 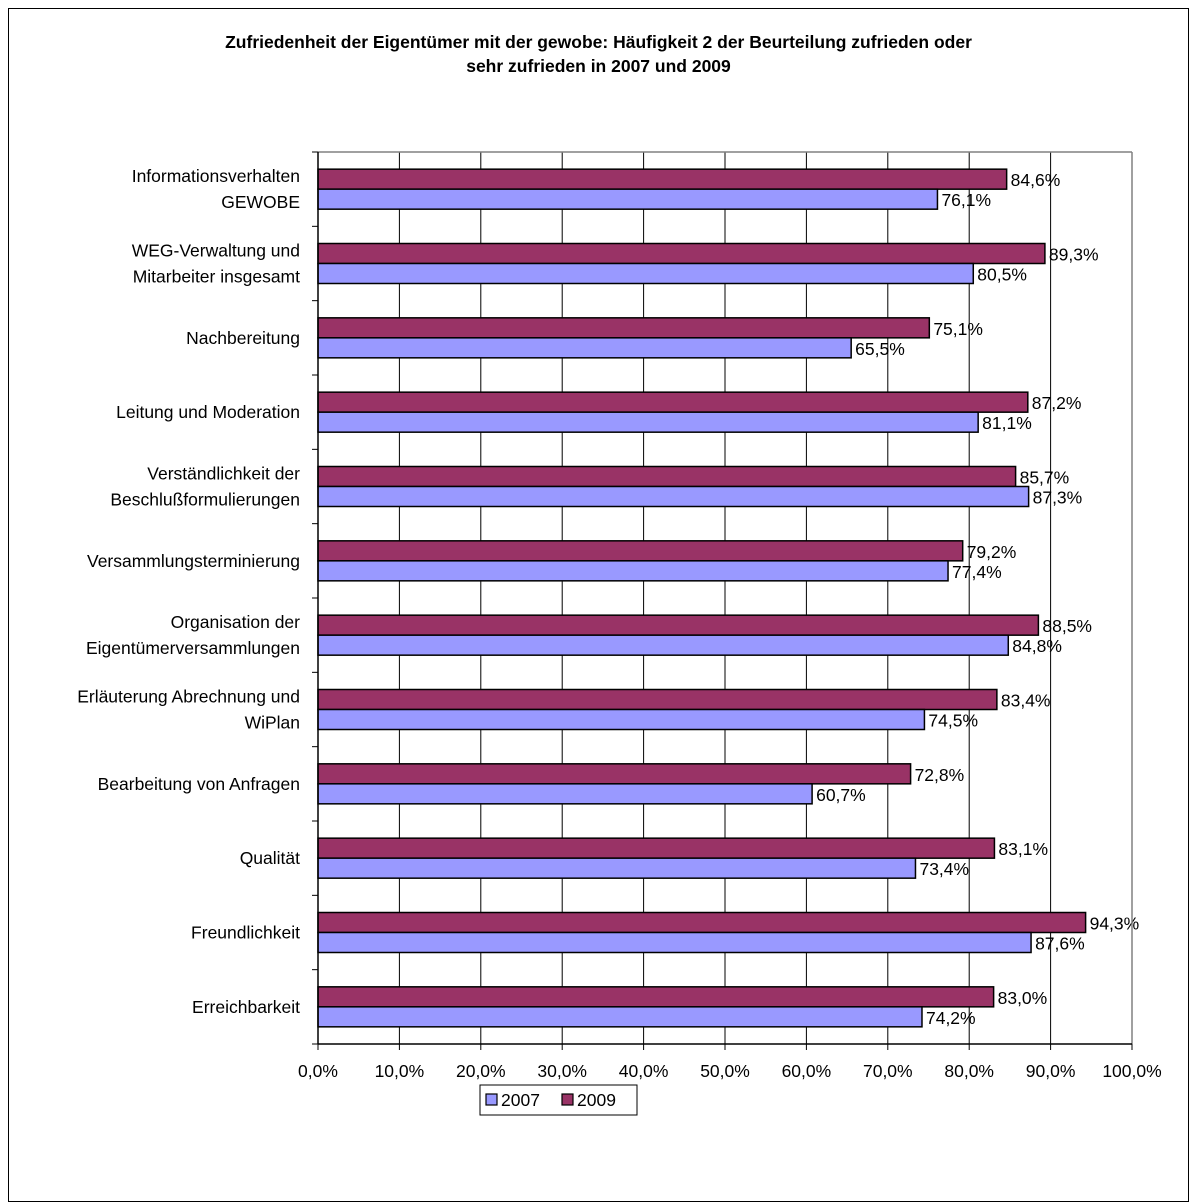 I want to click on category-label: Organisation der, so click(x=236, y=622).